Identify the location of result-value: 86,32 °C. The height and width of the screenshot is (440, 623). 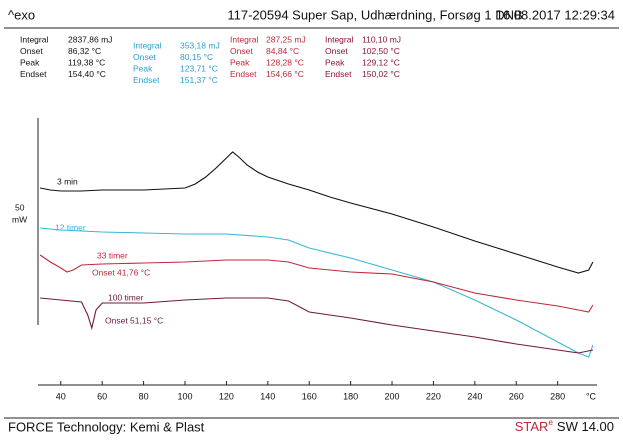
(84, 51).